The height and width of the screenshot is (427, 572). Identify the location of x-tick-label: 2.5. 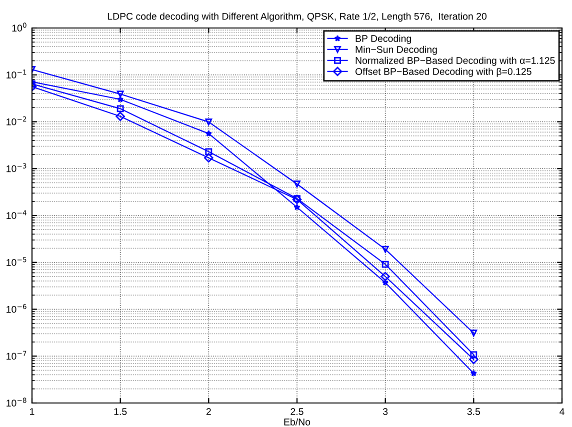
(297, 411).